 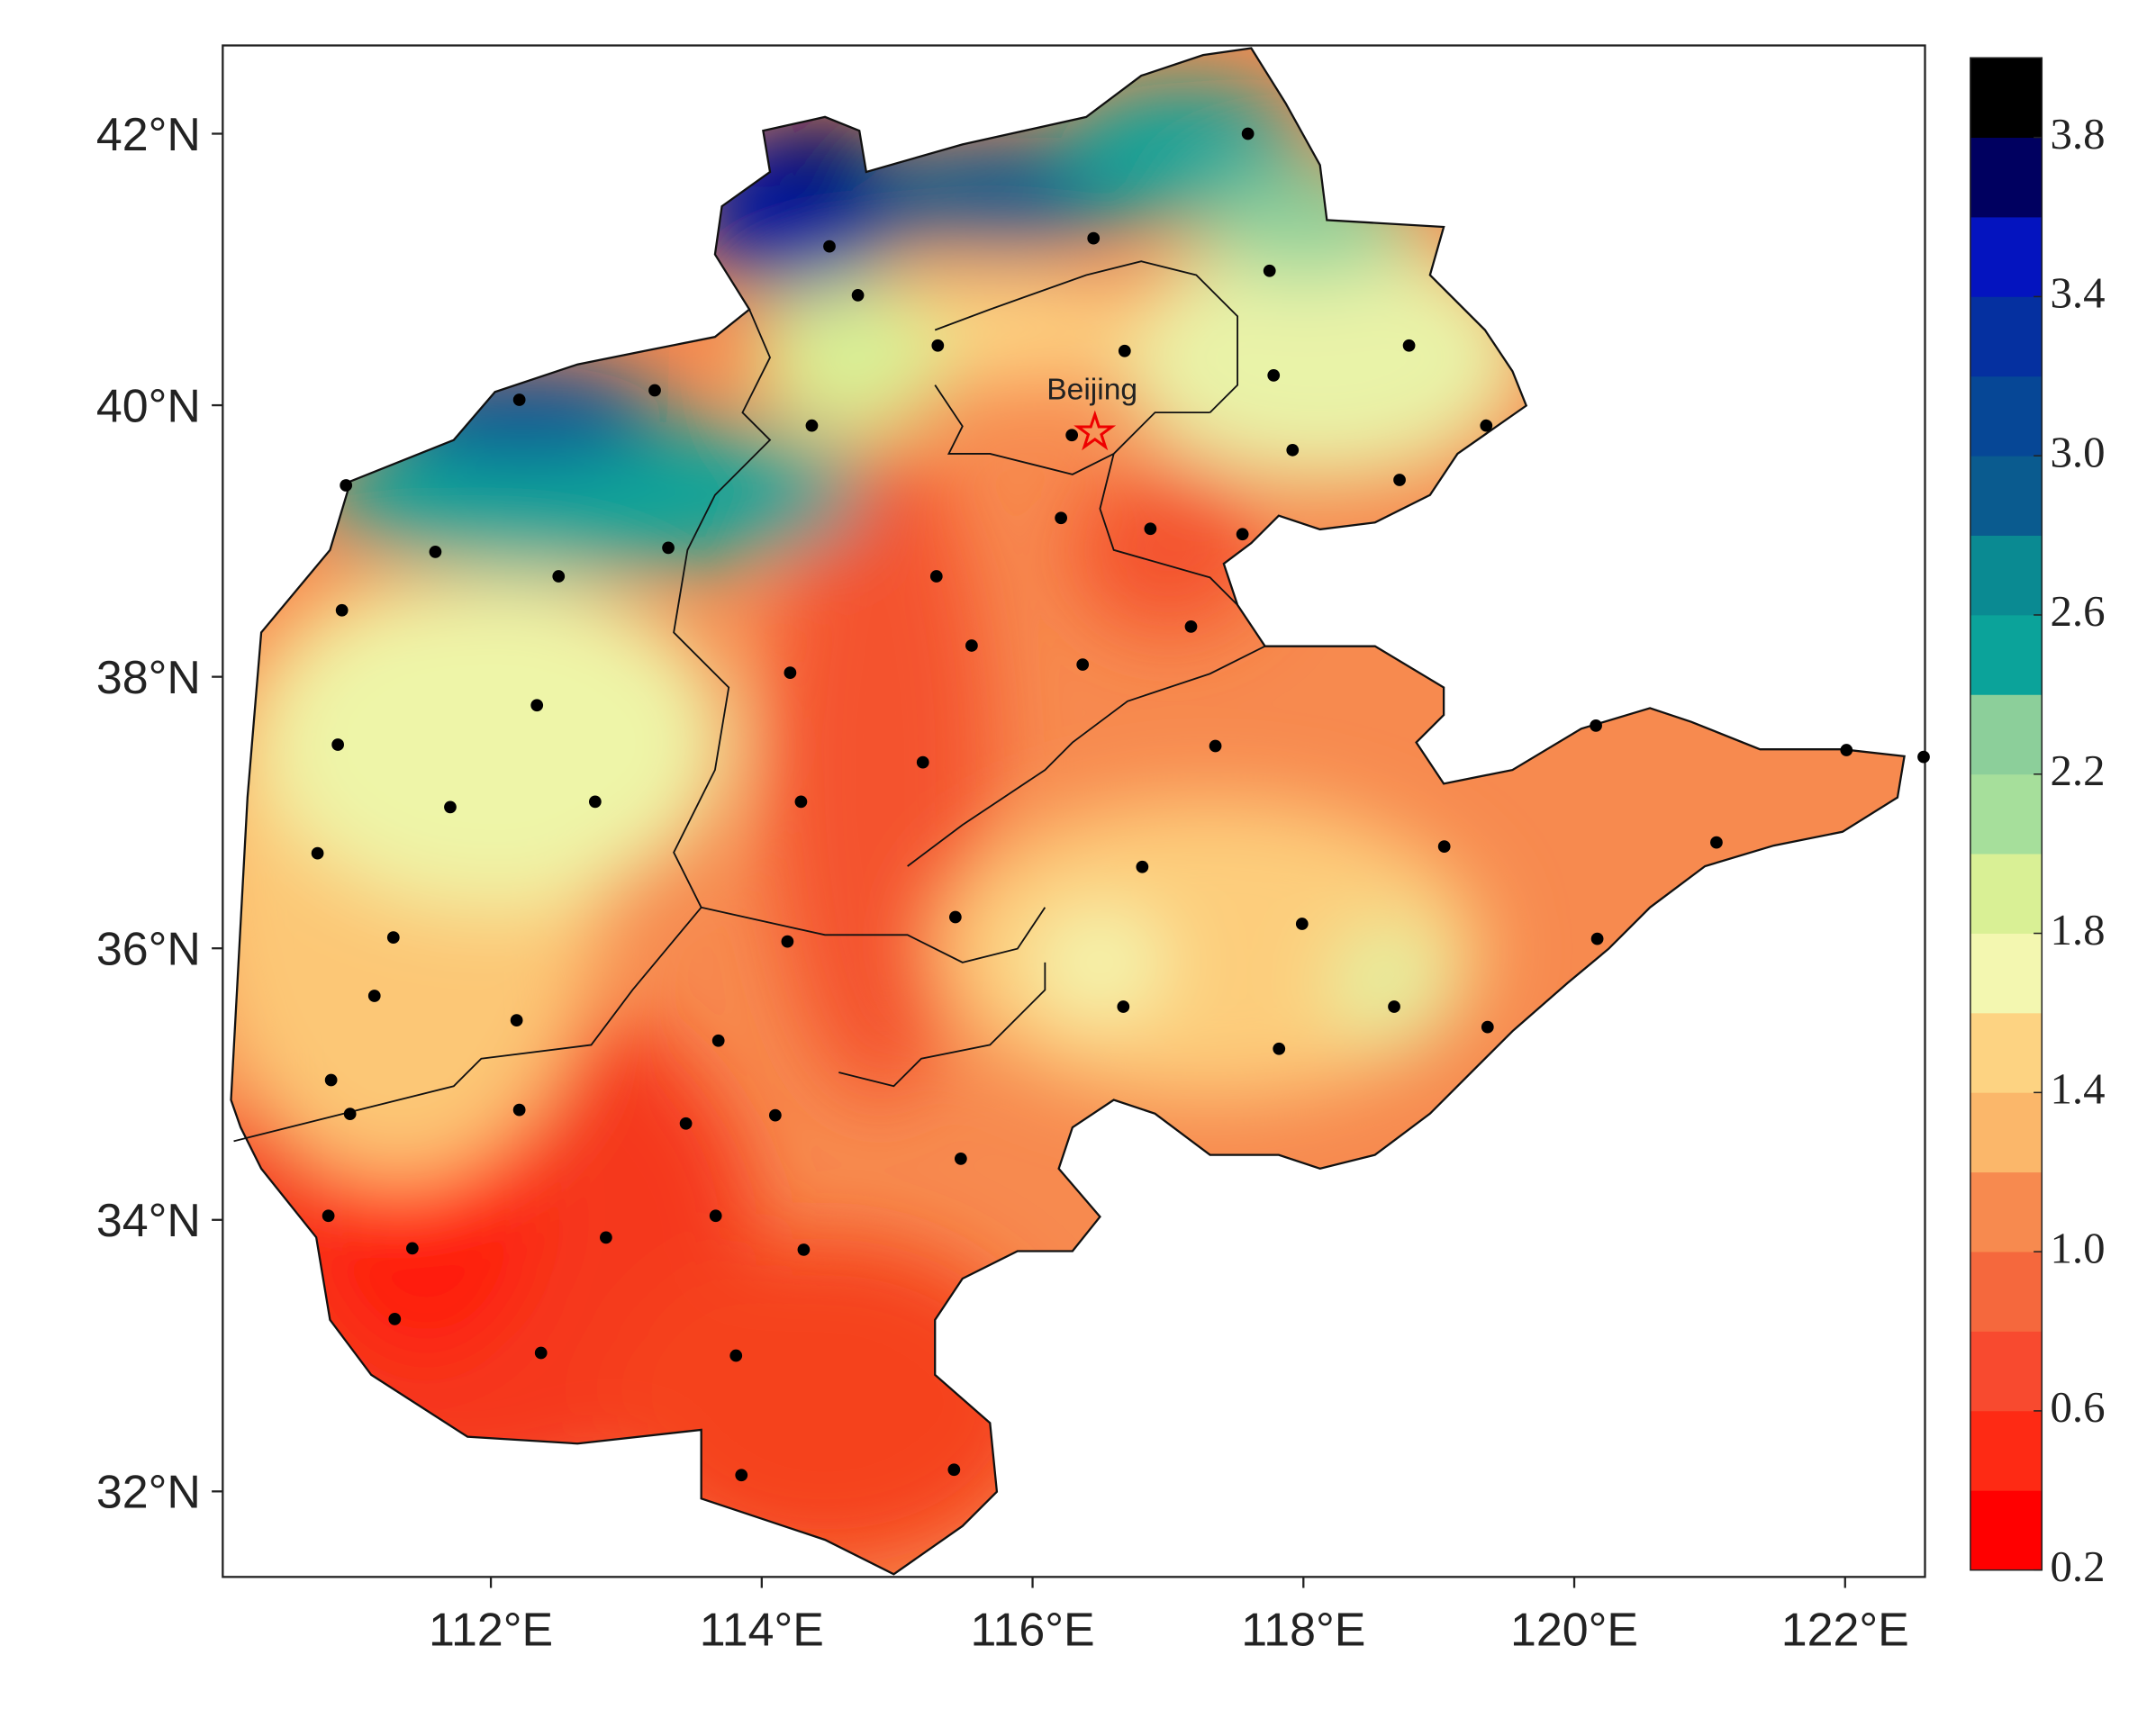 I want to click on y-tick-label: 38°N, so click(x=148, y=678).